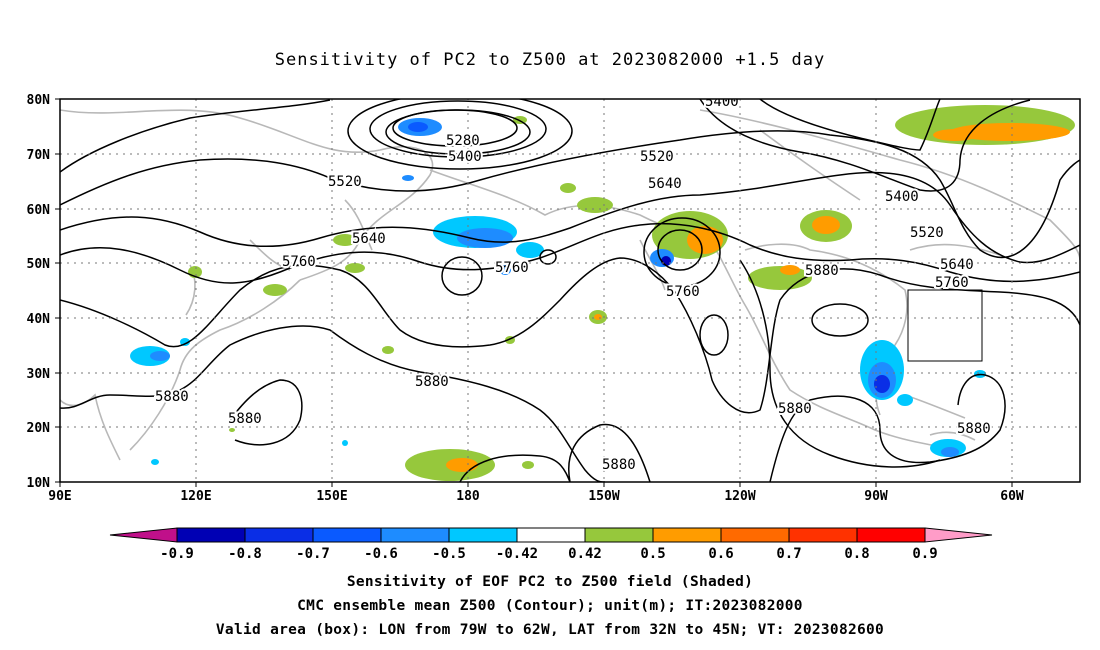 Image resolution: width=1100 pixels, height=650 pixels. I want to click on lon-label: 90W, so click(876, 496).